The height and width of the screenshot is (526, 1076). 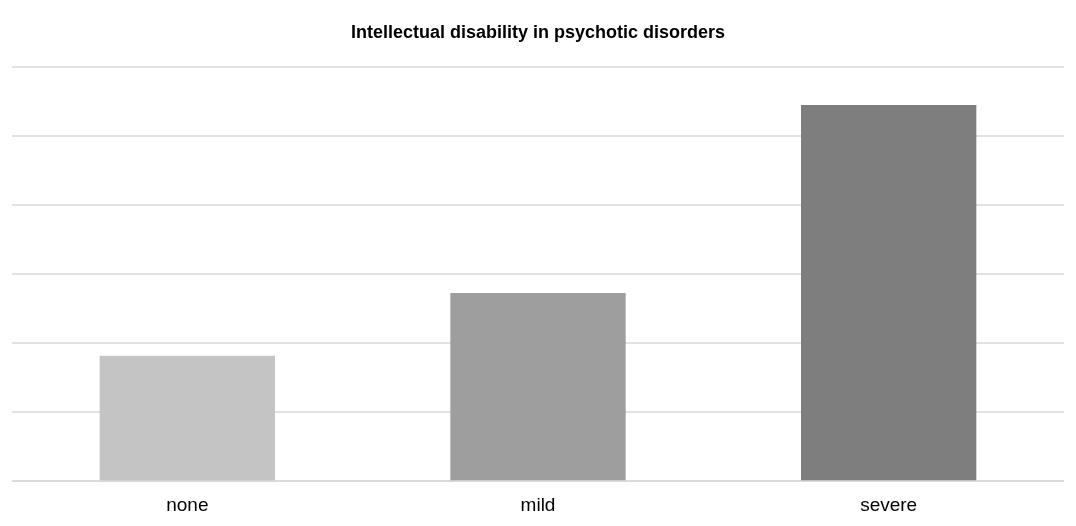 I want to click on x-tick-label: severe, so click(x=889, y=504).